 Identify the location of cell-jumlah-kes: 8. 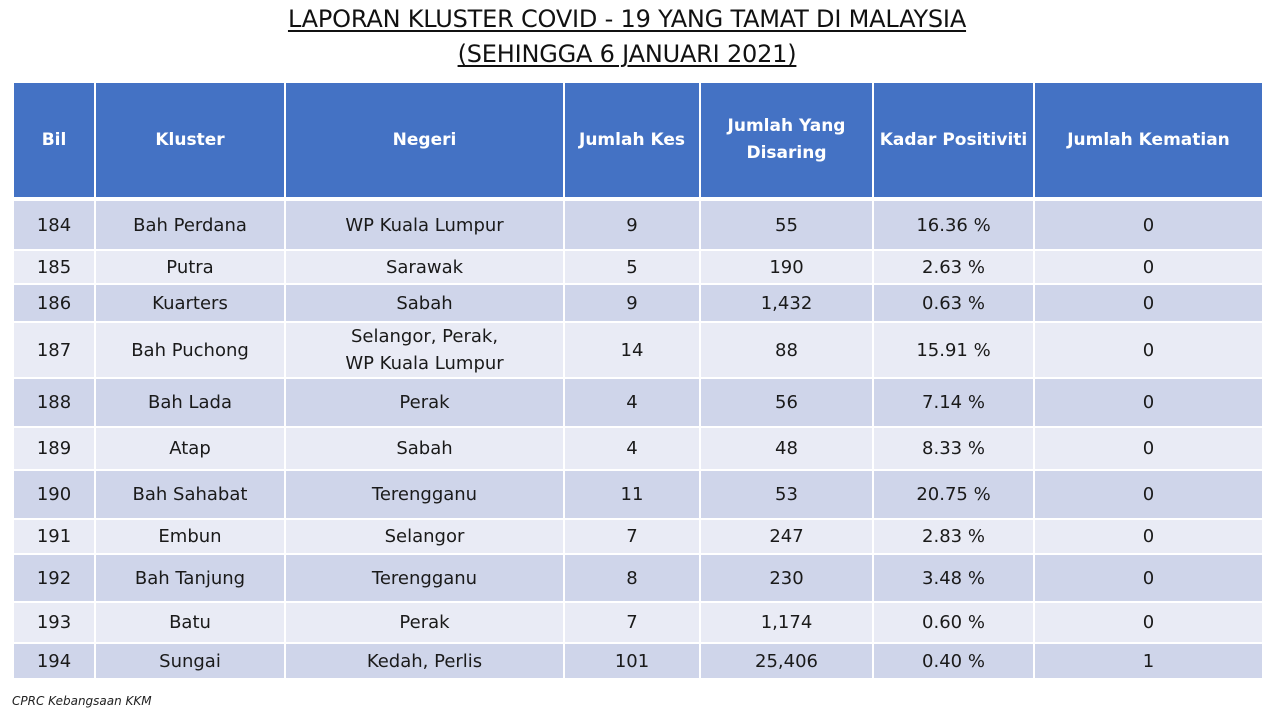
(632, 578).